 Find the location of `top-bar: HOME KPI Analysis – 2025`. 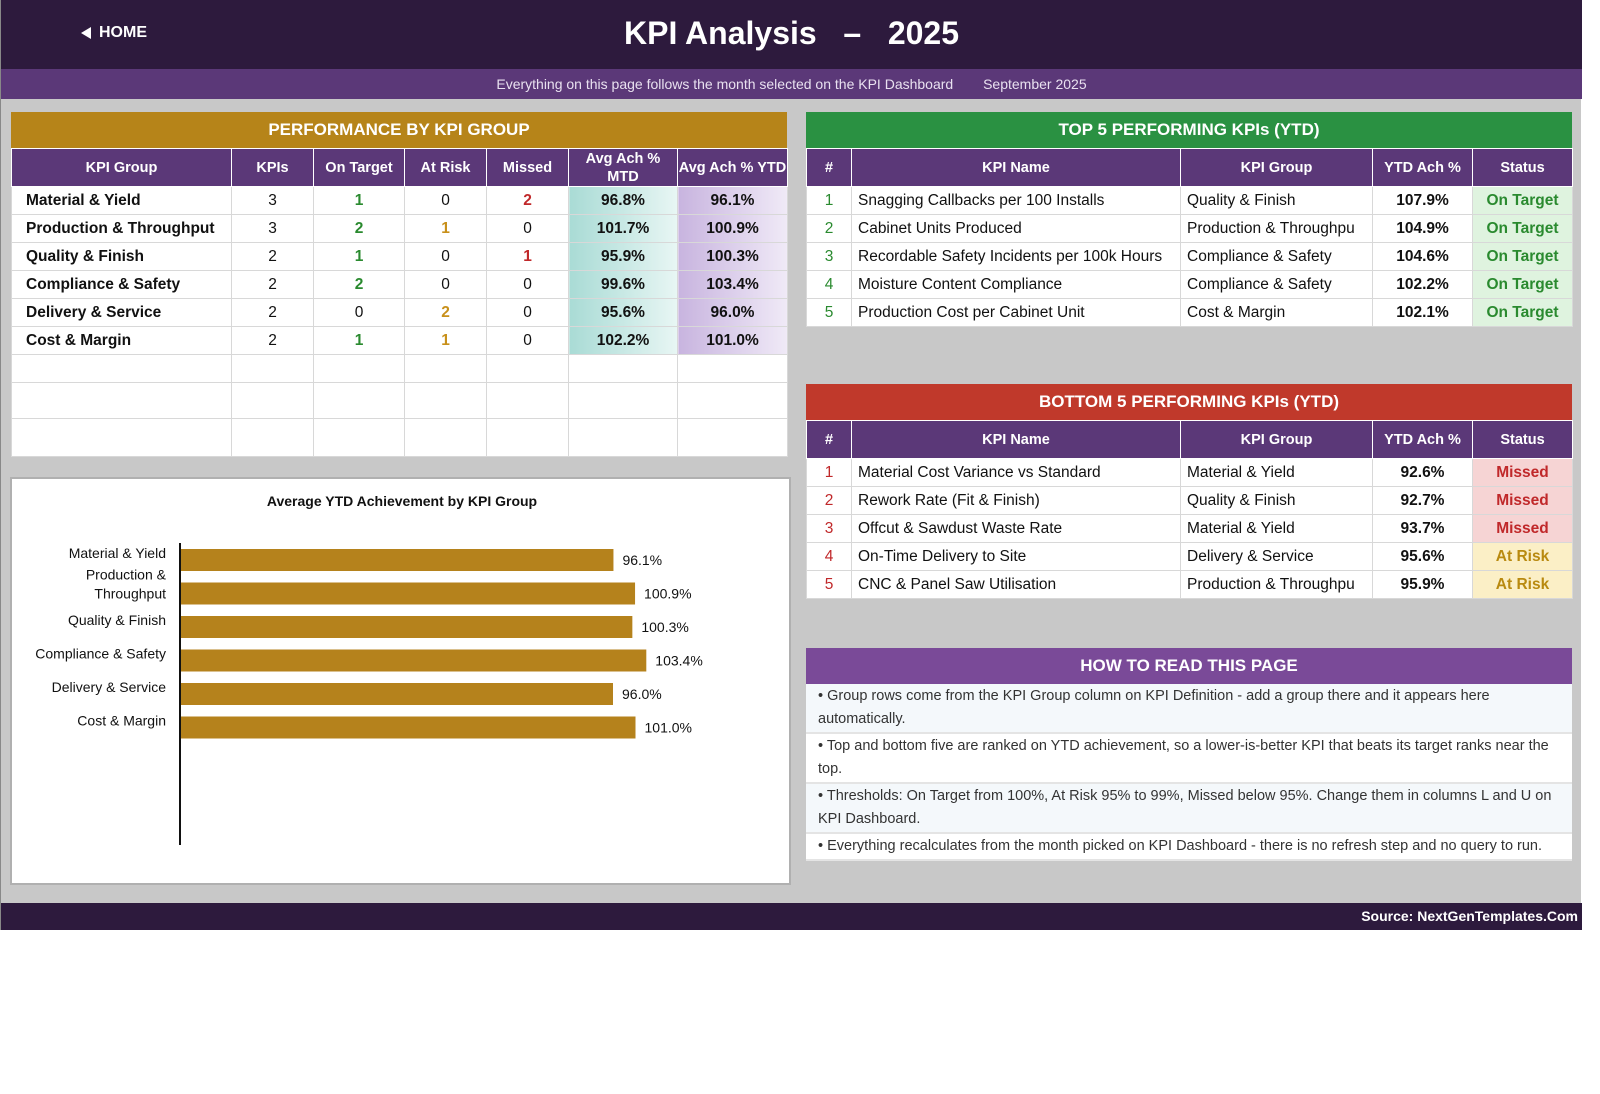

top-bar: HOME KPI Analysis – 2025 is located at coordinates (791, 34).